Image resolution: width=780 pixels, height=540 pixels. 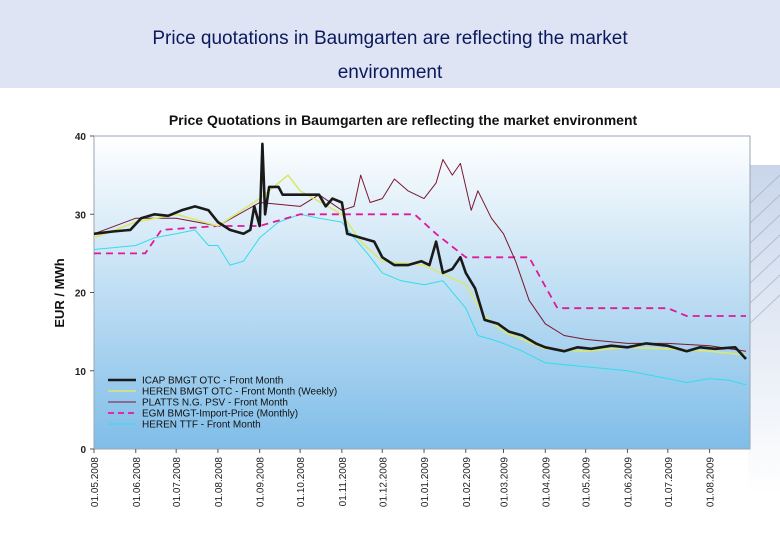 What do you see at coordinates (212, 381) in the screenshot?
I see `legend-label: ICAP BMGT OTC - Front Month` at bounding box center [212, 381].